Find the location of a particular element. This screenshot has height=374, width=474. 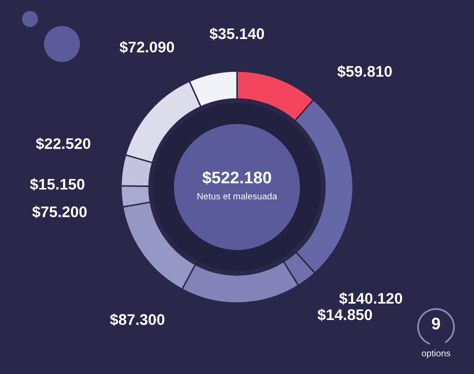

text: $522.180 is located at coordinates (237, 177).